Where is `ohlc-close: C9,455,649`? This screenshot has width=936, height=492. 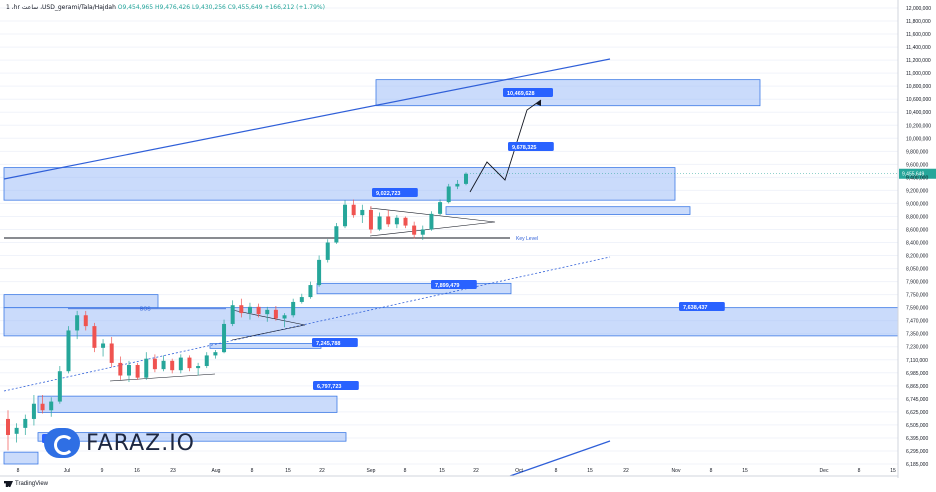 ohlc-close: C9,455,649 is located at coordinates (245, 7).